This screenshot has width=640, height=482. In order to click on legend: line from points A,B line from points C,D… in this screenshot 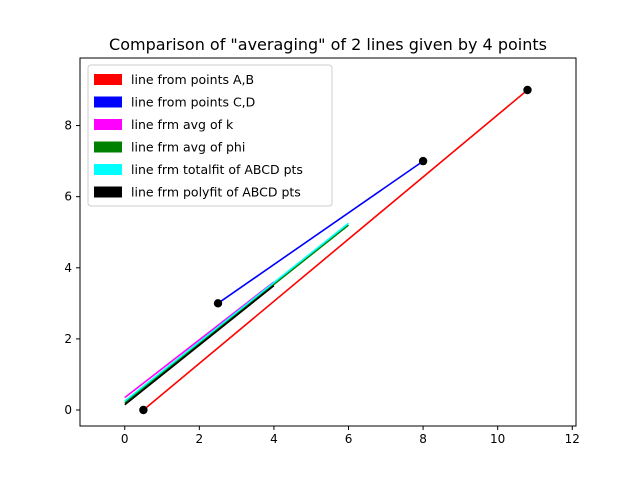, I will do `click(210, 135)`.